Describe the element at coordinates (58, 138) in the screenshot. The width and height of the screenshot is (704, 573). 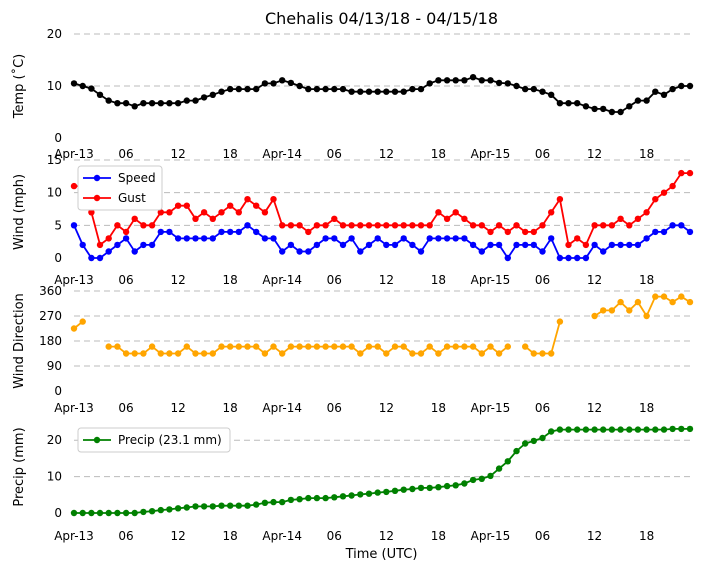
I see `temp-ytick-label: 0` at that location.